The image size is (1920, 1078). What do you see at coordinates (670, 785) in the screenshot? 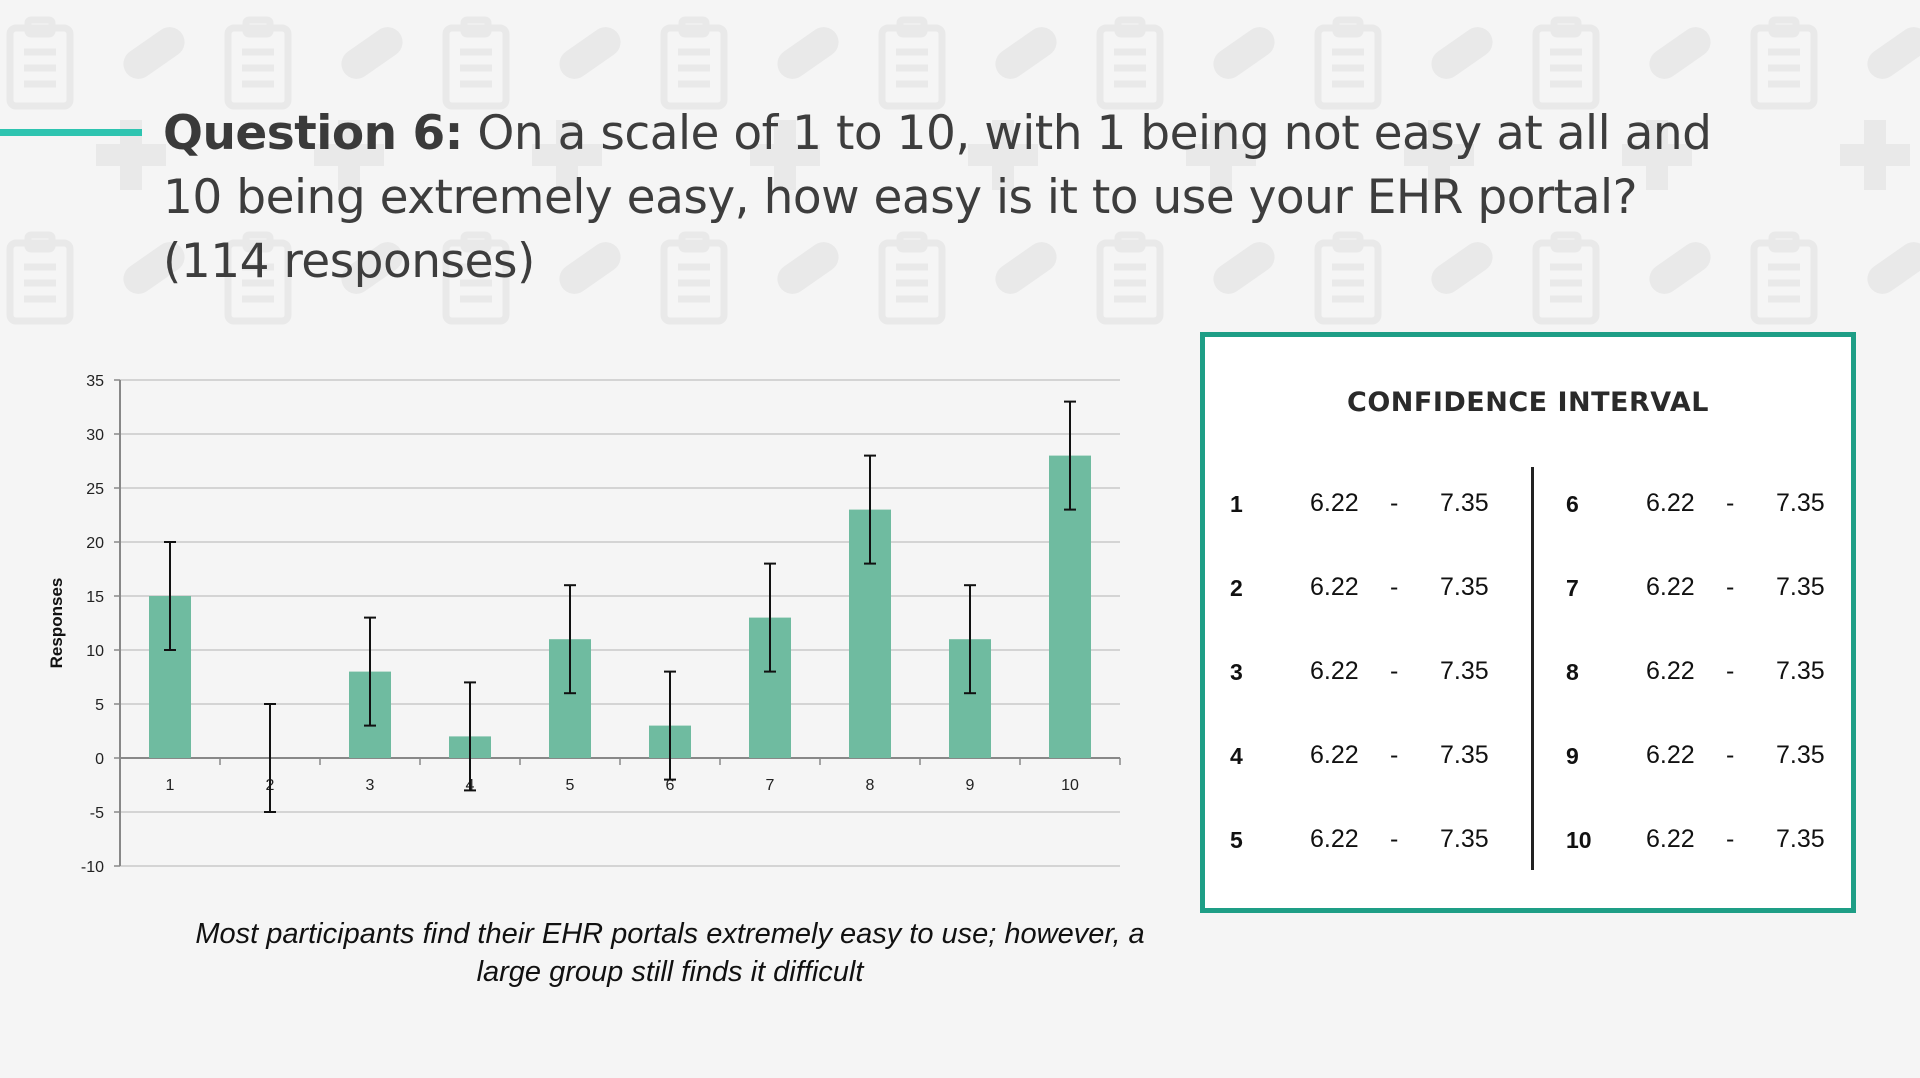
I see `x-tick-label: 6` at bounding box center [670, 785].